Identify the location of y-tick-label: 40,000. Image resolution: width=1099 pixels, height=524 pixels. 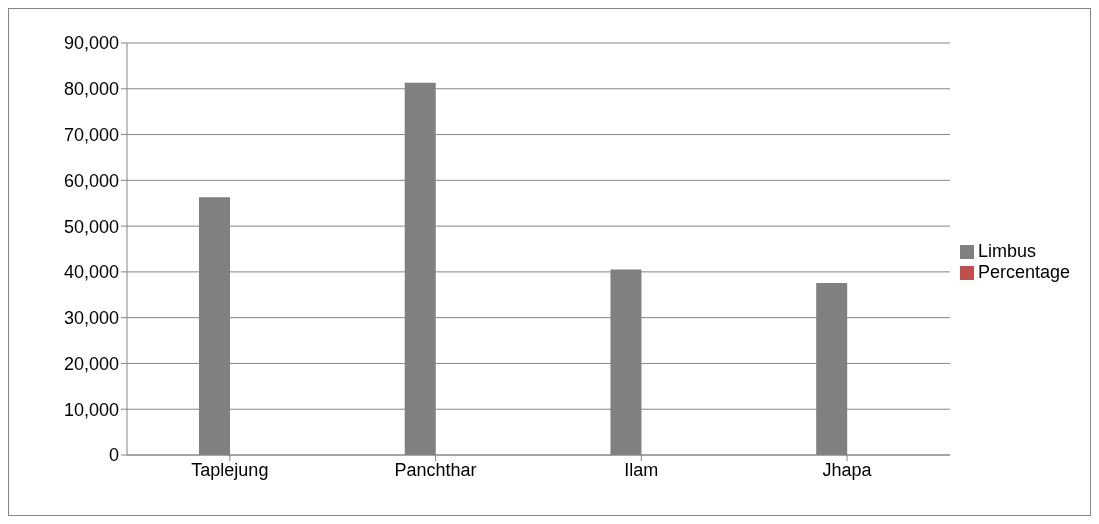
(91, 272).